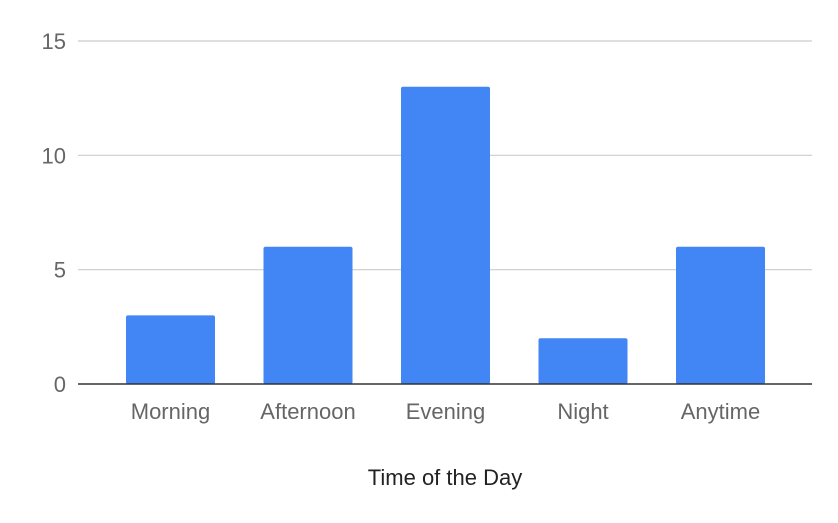 This screenshot has width=838, height=523. Describe the element at coordinates (720, 315) in the screenshot. I see `bar-anytime` at that location.